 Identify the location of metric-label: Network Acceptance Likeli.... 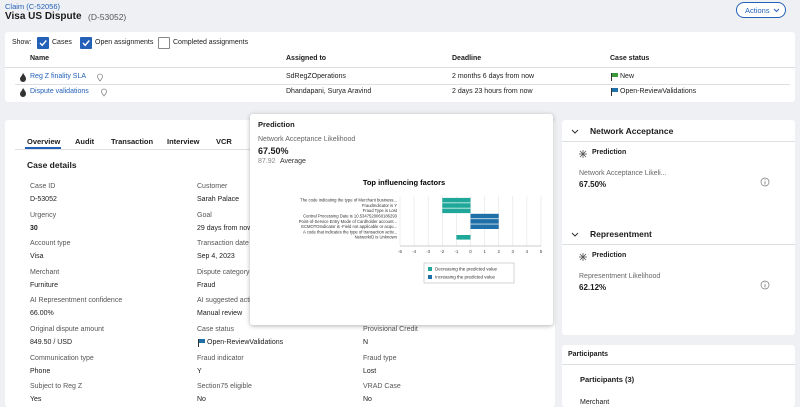
(623, 173).